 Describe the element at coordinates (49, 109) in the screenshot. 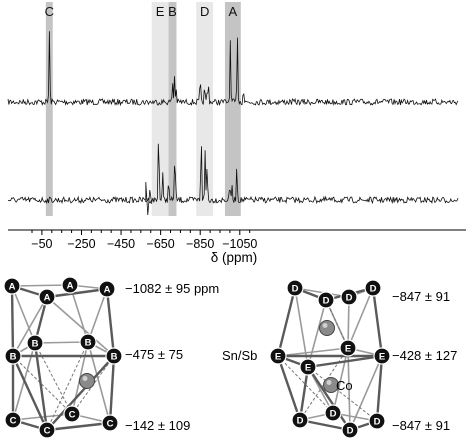

I see `band-c` at that location.